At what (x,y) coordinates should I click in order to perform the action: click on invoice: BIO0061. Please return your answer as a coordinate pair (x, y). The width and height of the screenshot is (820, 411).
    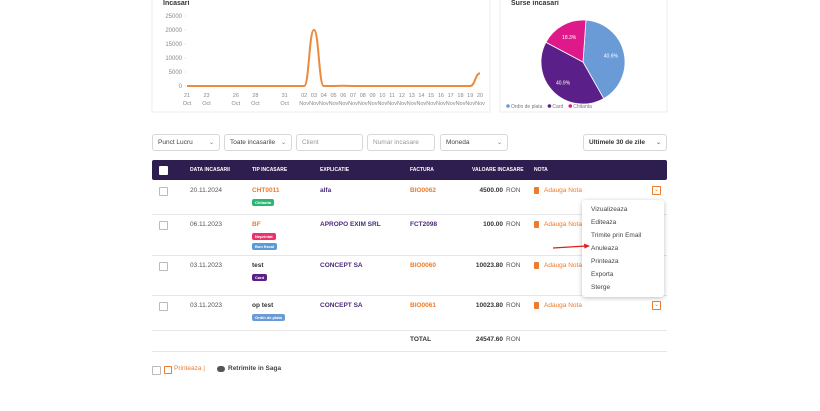
    Looking at the image, I should click on (423, 305).